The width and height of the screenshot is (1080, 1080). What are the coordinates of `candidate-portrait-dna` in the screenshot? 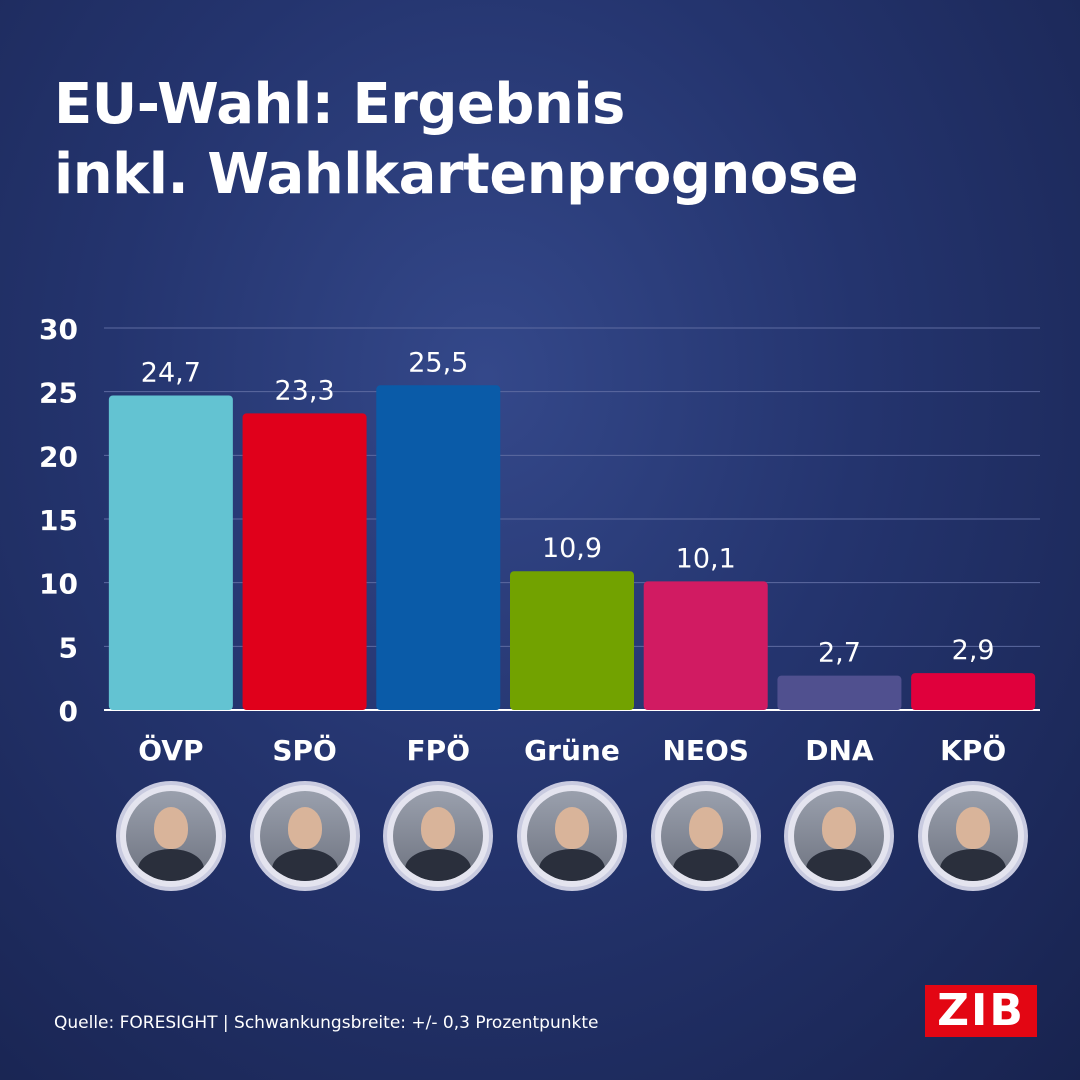 It's located at (839, 836).